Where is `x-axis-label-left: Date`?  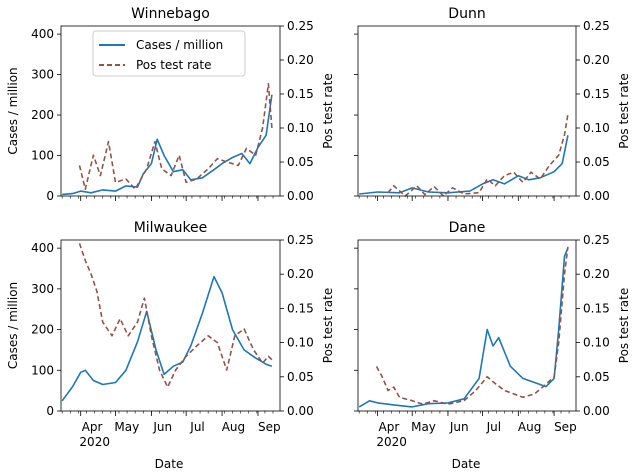 x-axis-label-left: Date is located at coordinates (169, 464).